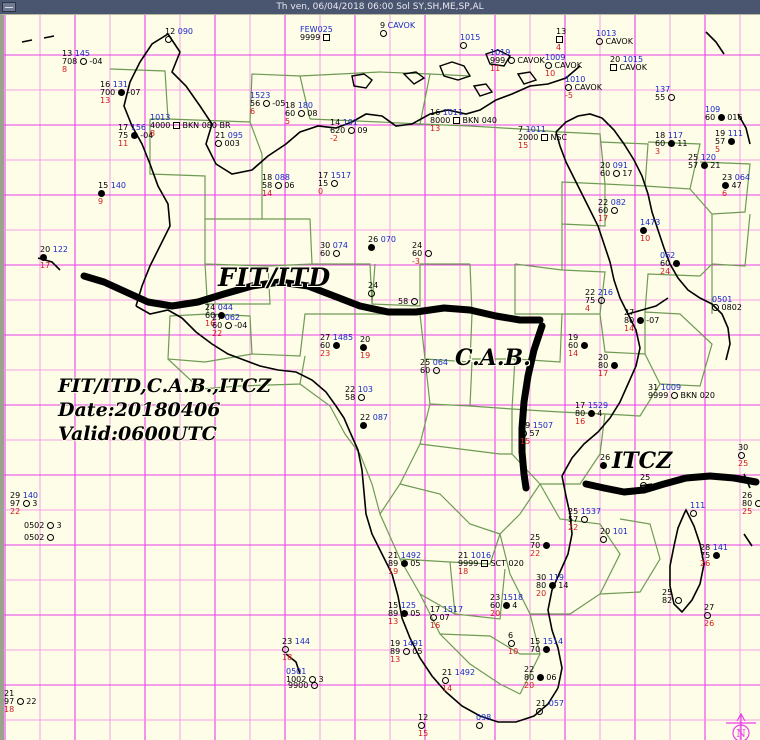 The height and width of the screenshot is (740, 760). Describe the element at coordinates (724, 114) in the screenshot. I see `station-plot: 109 60 016` at that location.